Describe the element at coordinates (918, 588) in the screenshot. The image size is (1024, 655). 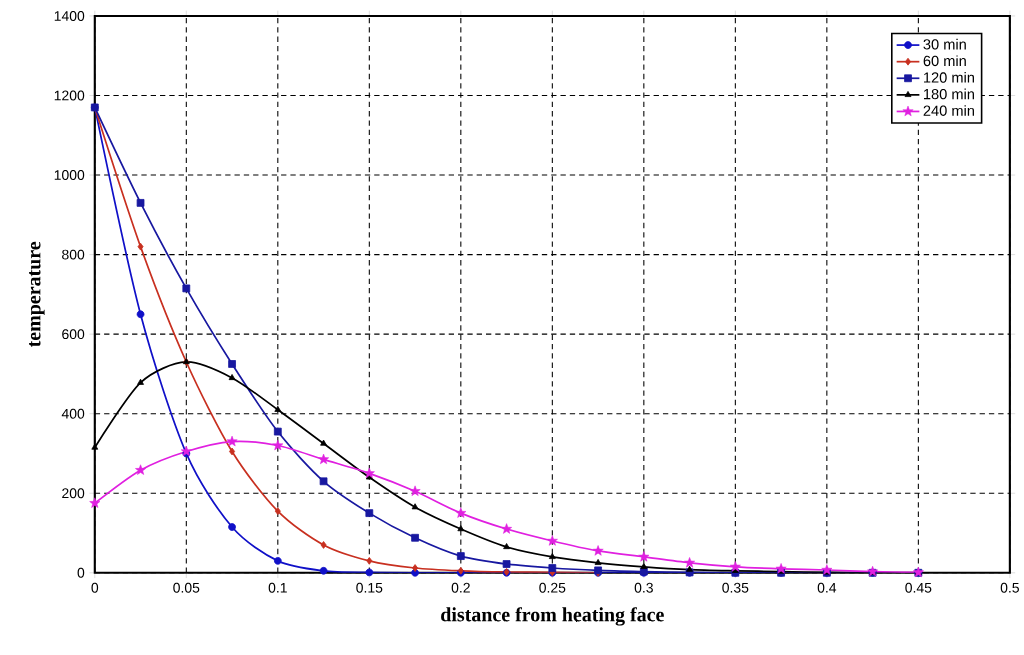
I see `x-tick-label: 0.45` at that location.